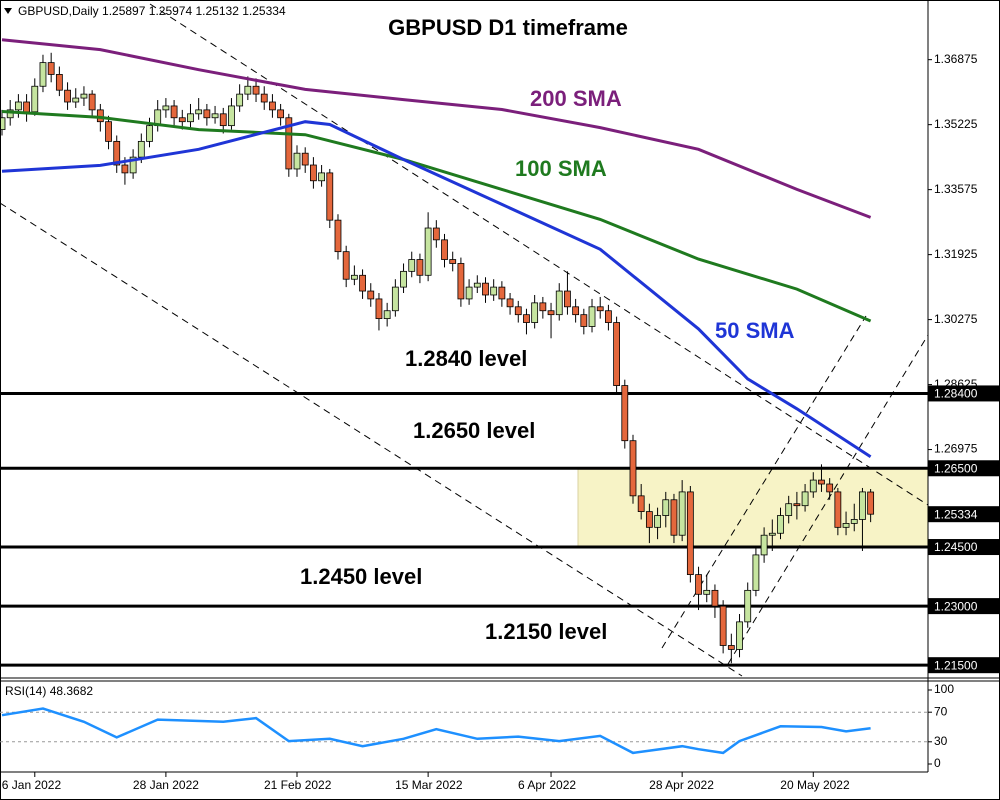  What do you see at coordinates (956, 547) in the screenshot?
I see `level-tag-label: 1.24500` at bounding box center [956, 547].